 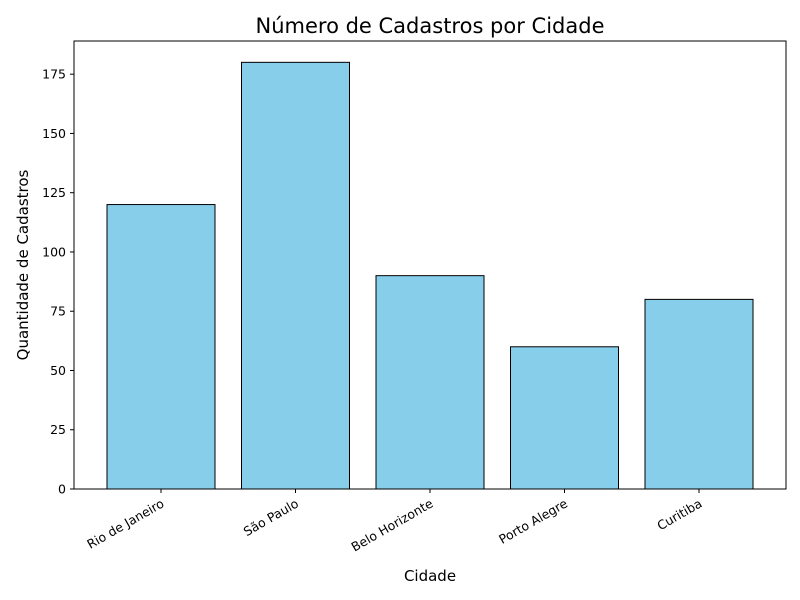 I want to click on y-tick-label: 50, so click(x=58, y=370).